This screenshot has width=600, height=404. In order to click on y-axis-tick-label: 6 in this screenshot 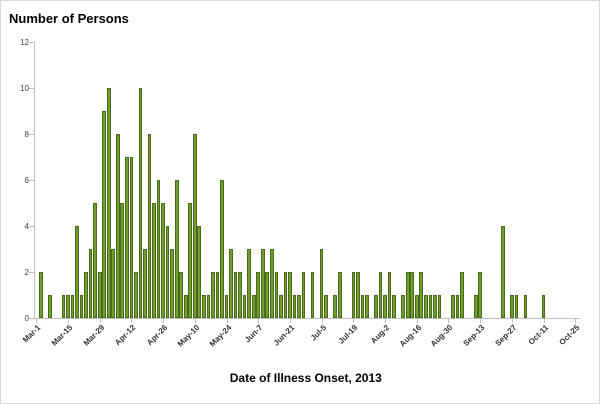, I will do `click(26, 180)`.